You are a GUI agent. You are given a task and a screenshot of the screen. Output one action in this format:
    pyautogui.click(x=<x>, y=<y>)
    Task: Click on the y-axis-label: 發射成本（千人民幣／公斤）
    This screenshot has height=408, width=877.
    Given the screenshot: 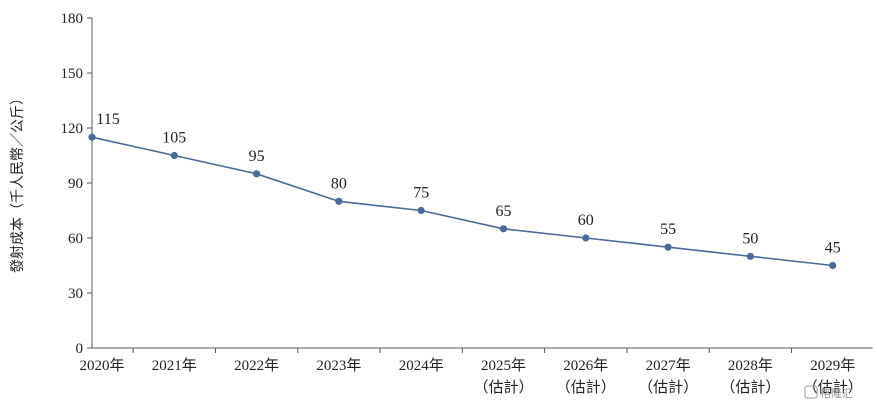 What is the action you would take?
    pyautogui.click(x=18, y=182)
    